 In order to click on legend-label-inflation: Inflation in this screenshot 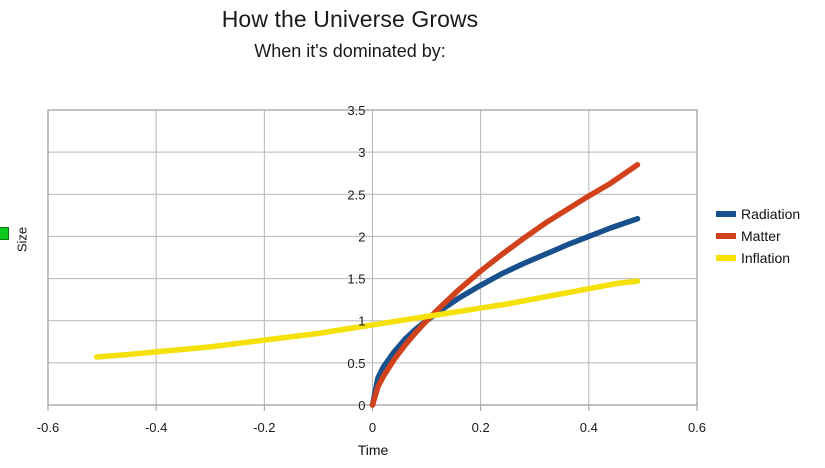, I will do `click(766, 258)`.